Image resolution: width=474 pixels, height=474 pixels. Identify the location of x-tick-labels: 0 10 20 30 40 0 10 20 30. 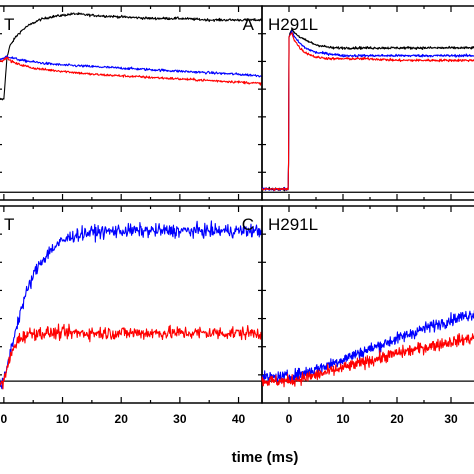
(229, 419).